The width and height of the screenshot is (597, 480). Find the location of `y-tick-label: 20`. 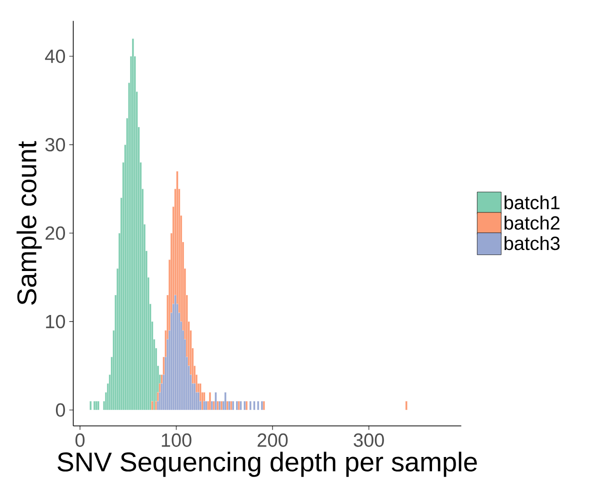

y-tick-label: 20 is located at coordinates (56, 233).